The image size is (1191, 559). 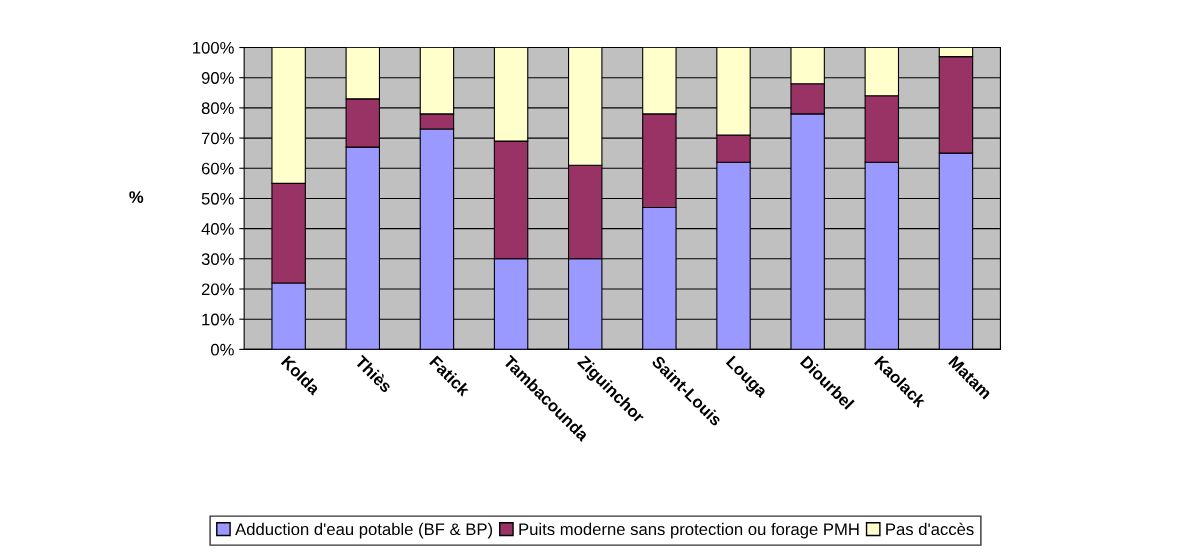 What do you see at coordinates (930, 529) in the screenshot?
I see `legend-label: Pas d'accès` at bounding box center [930, 529].